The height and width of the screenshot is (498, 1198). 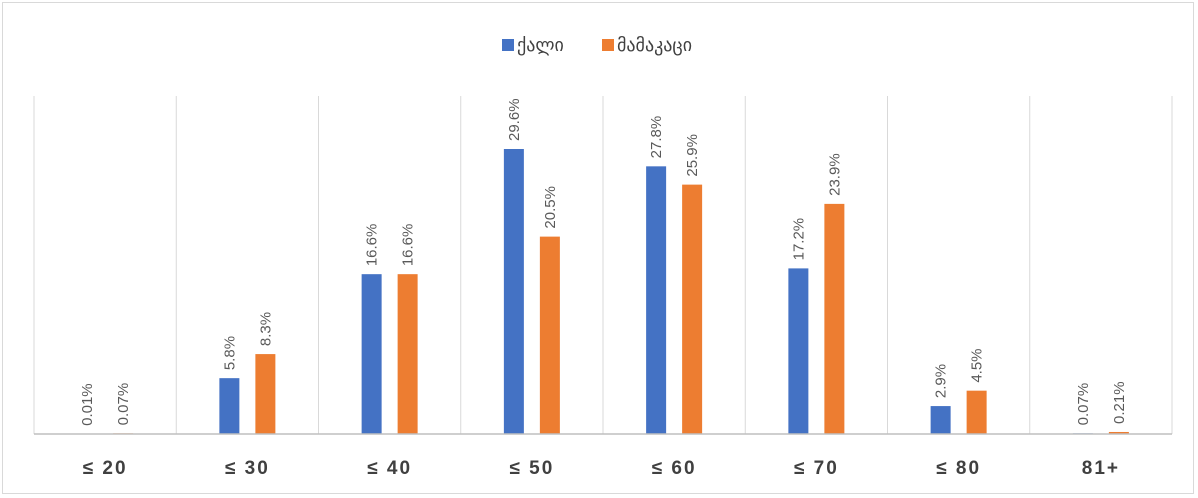 What do you see at coordinates (105, 468) in the screenshot?
I see `category-label: ≤ 20` at bounding box center [105, 468].